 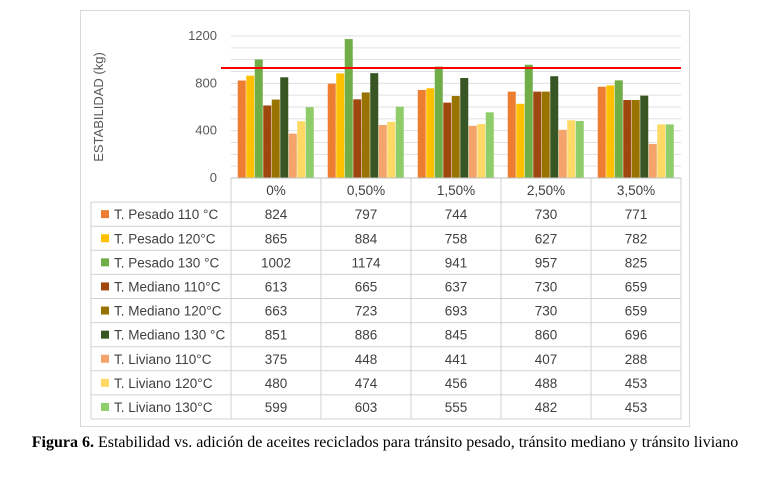 What do you see at coordinates (276, 238) in the screenshot?
I see `data-cell: 865` at bounding box center [276, 238].